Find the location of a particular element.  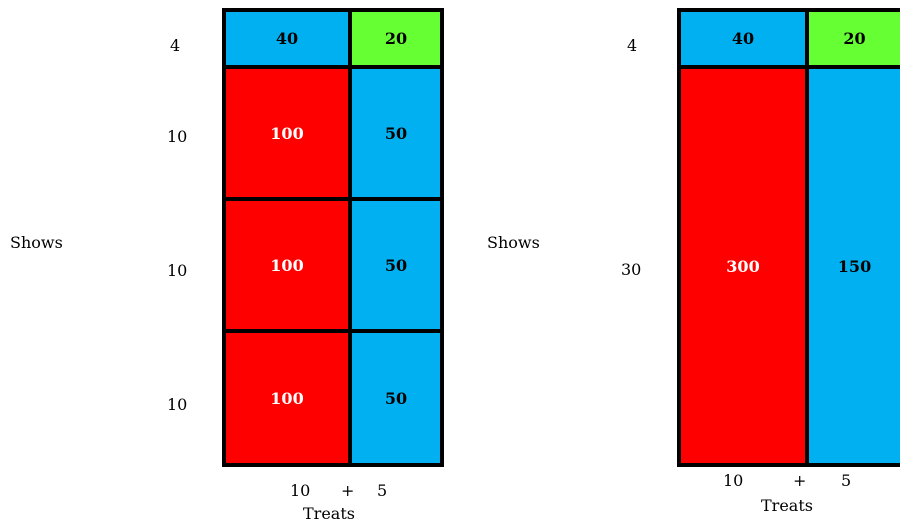

left-cell-r1c2: 20 is located at coordinates (396, 38).